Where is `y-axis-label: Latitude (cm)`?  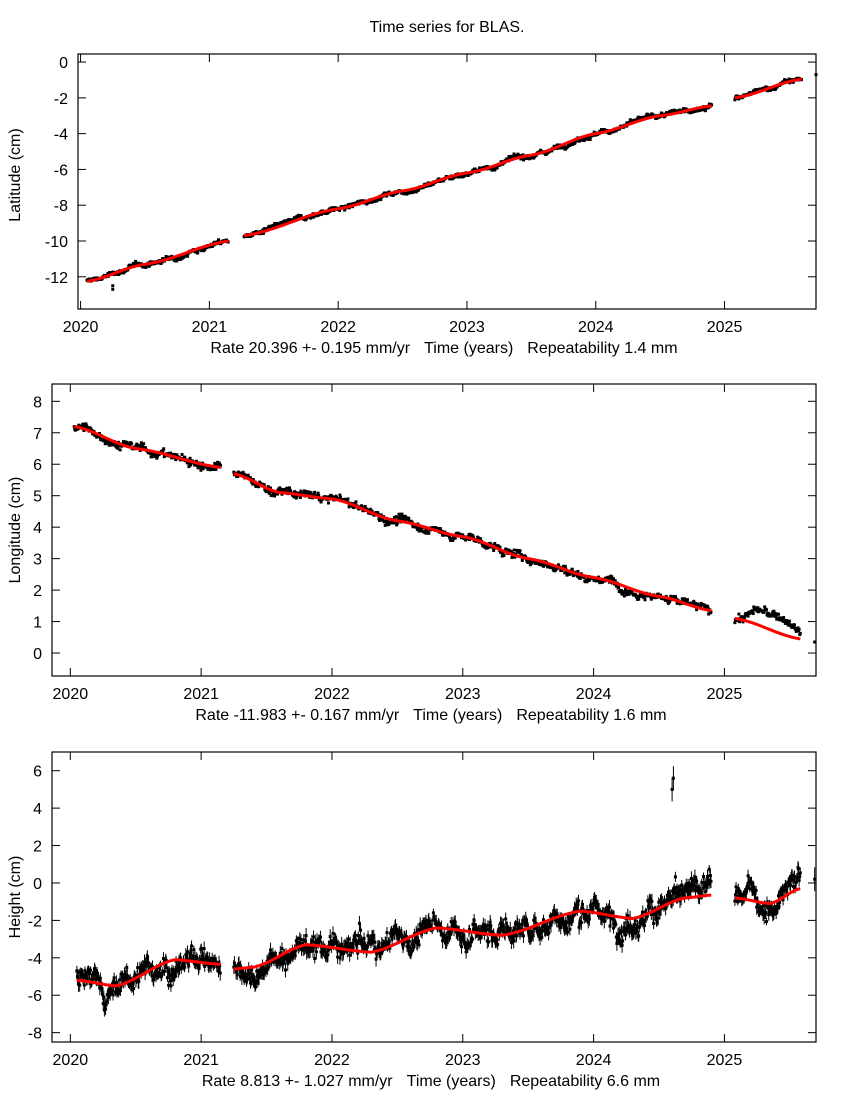 y-axis-label: Latitude (cm) is located at coordinates (15, 174).